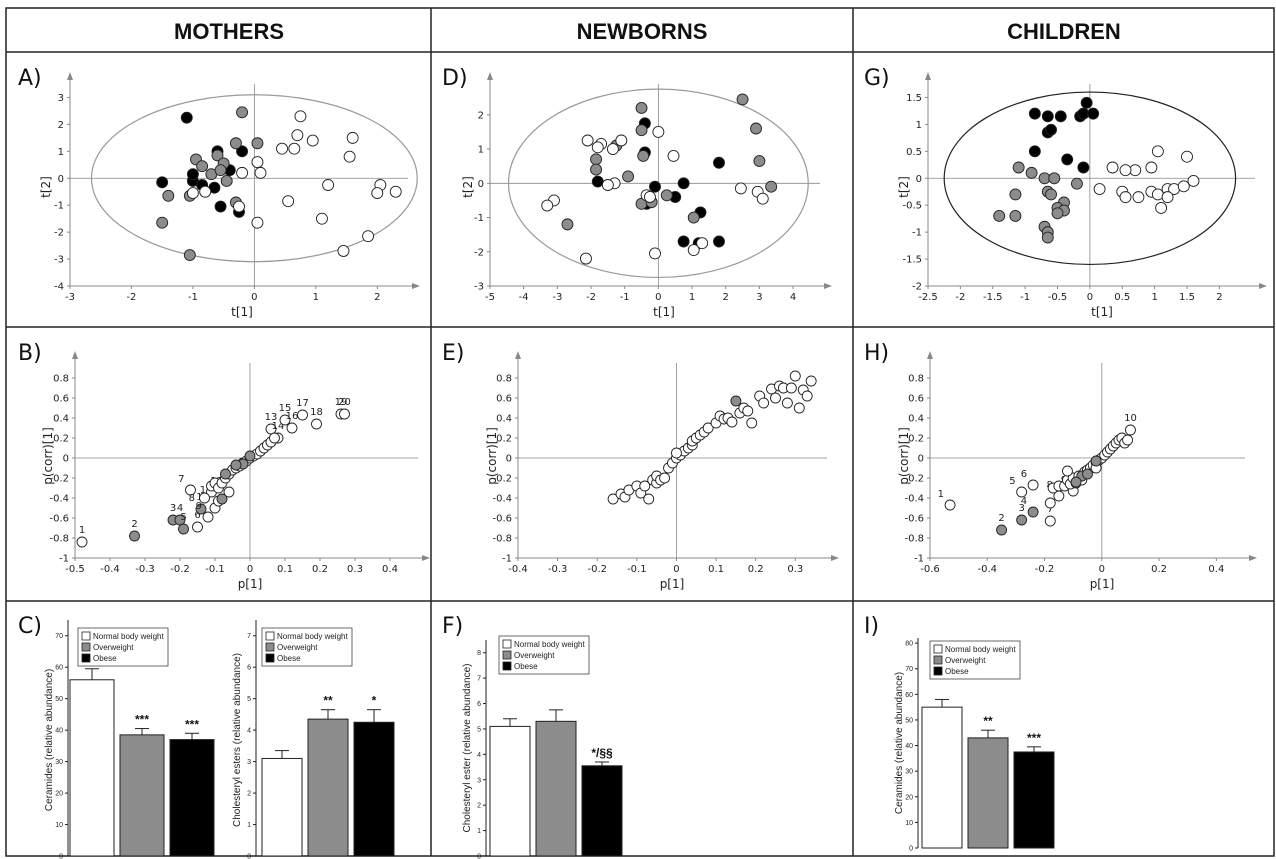  What do you see at coordinates (355, 569) in the screenshot?
I see `x-tick-label: 0.3` at bounding box center [355, 569].